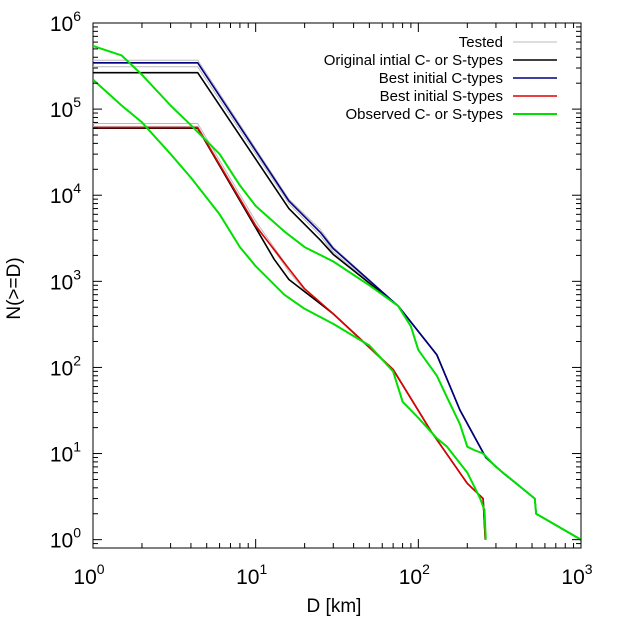 The width and height of the screenshot is (621, 621). I want to click on y-tick-label-4: 10⁴, so click(65, 194).